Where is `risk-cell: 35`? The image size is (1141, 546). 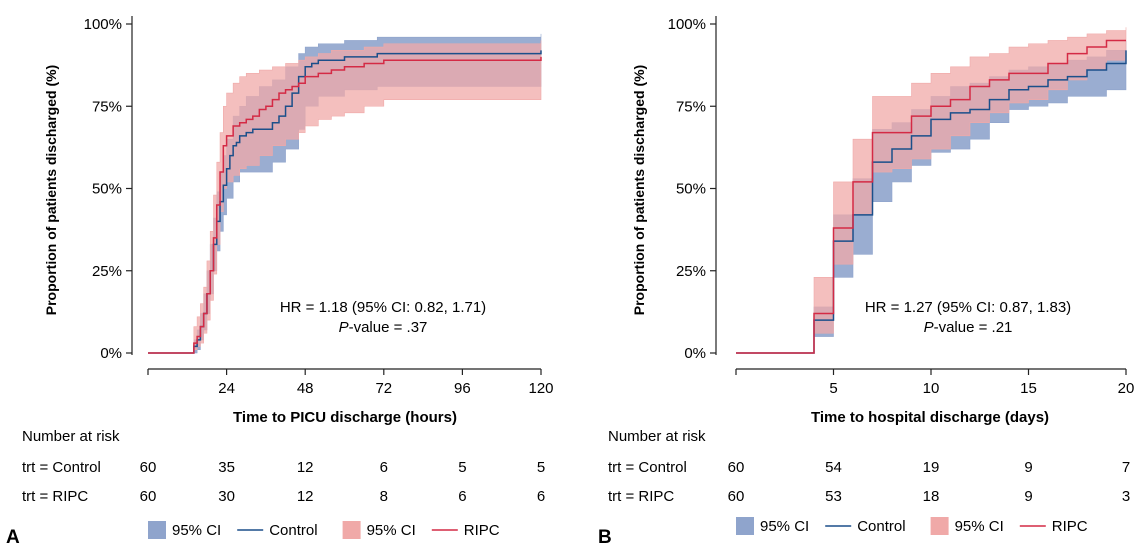
risk-cell: 35 is located at coordinates (226, 467).